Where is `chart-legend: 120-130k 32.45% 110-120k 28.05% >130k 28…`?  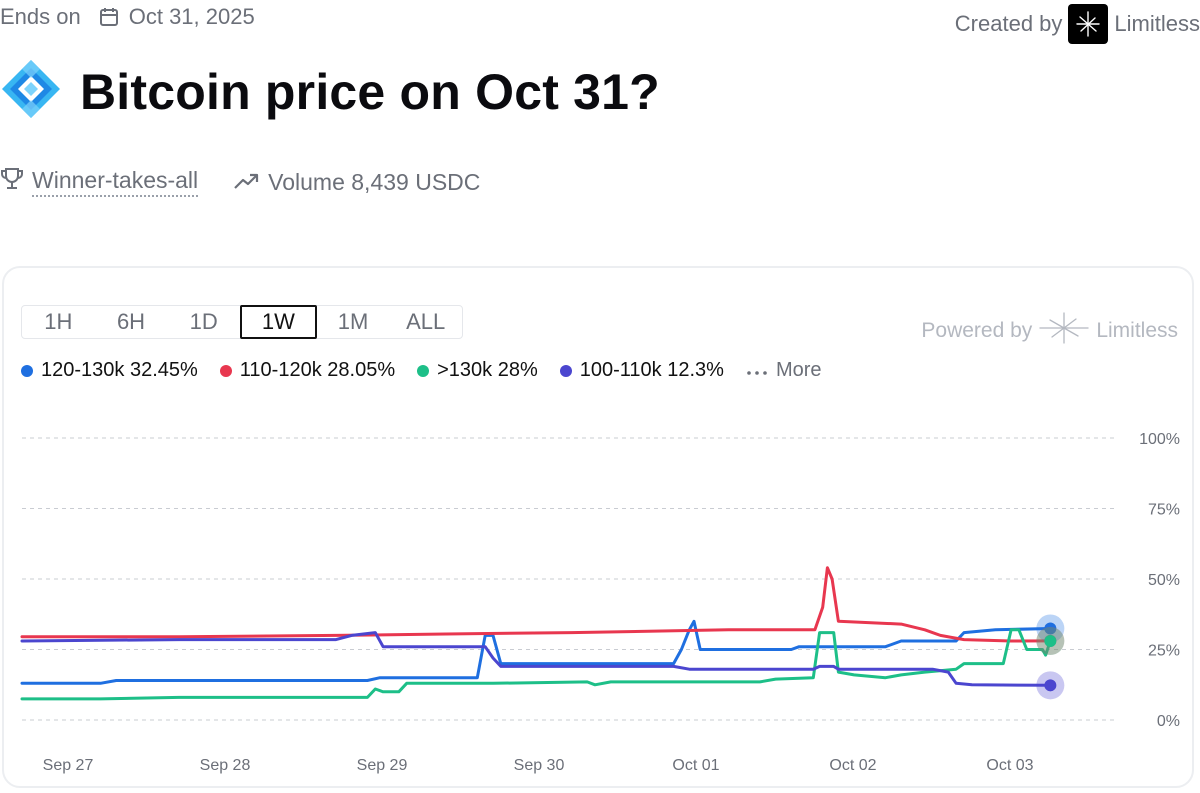 chart-legend: 120-130k 32.45% 110-120k 28.05% >130k 28… is located at coordinates (421, 370).